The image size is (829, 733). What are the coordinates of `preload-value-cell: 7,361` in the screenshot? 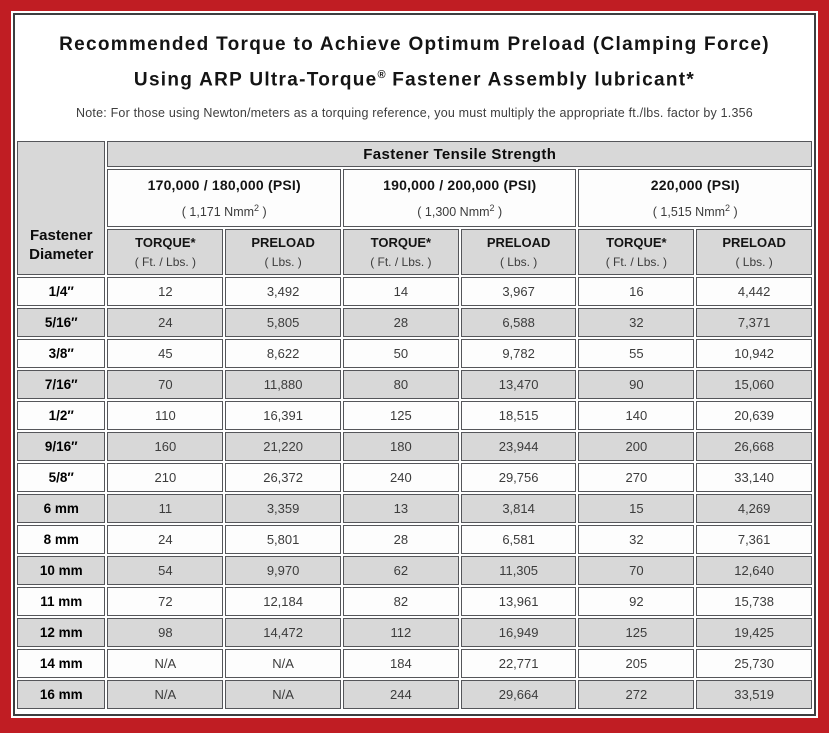 It's located at (754, 539).